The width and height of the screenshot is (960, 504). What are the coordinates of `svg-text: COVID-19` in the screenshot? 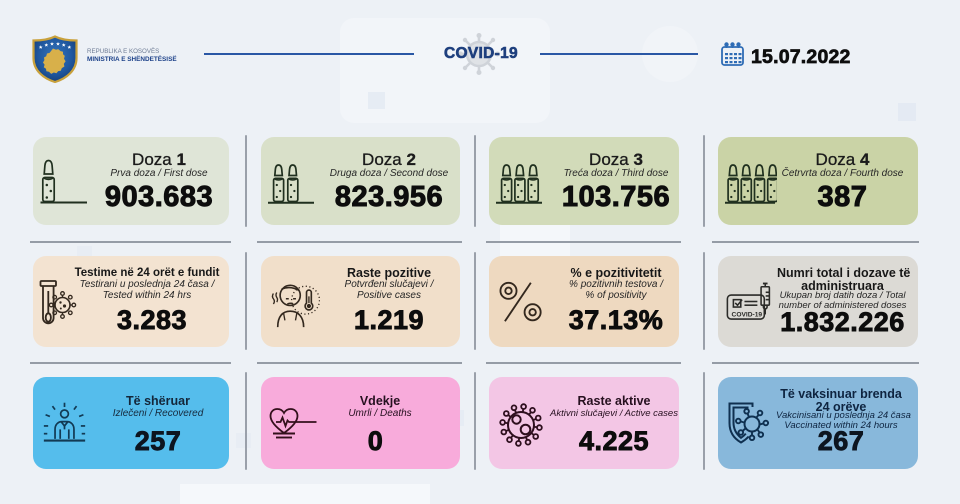 It's located at (747, 314).